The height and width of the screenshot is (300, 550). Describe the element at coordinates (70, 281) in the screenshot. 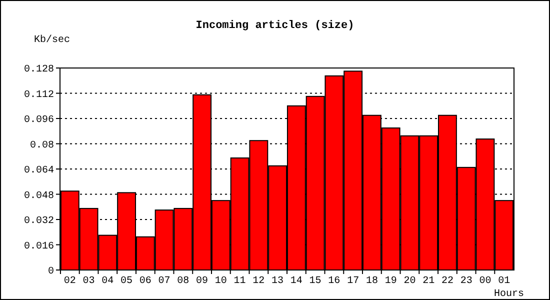

I see `x-tick-label: 02` at that location.